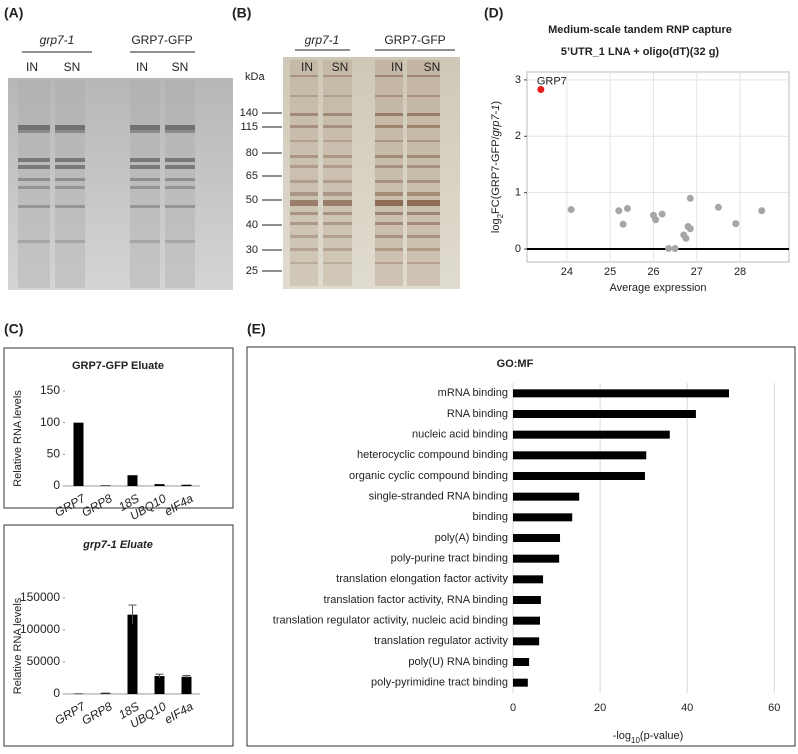 The width and height of the screenshot is (798, 754). Describe the element at coordinates (118, 366) in the screenshot. I see `chart-title: GRP7-GFP Eluate` at that location.